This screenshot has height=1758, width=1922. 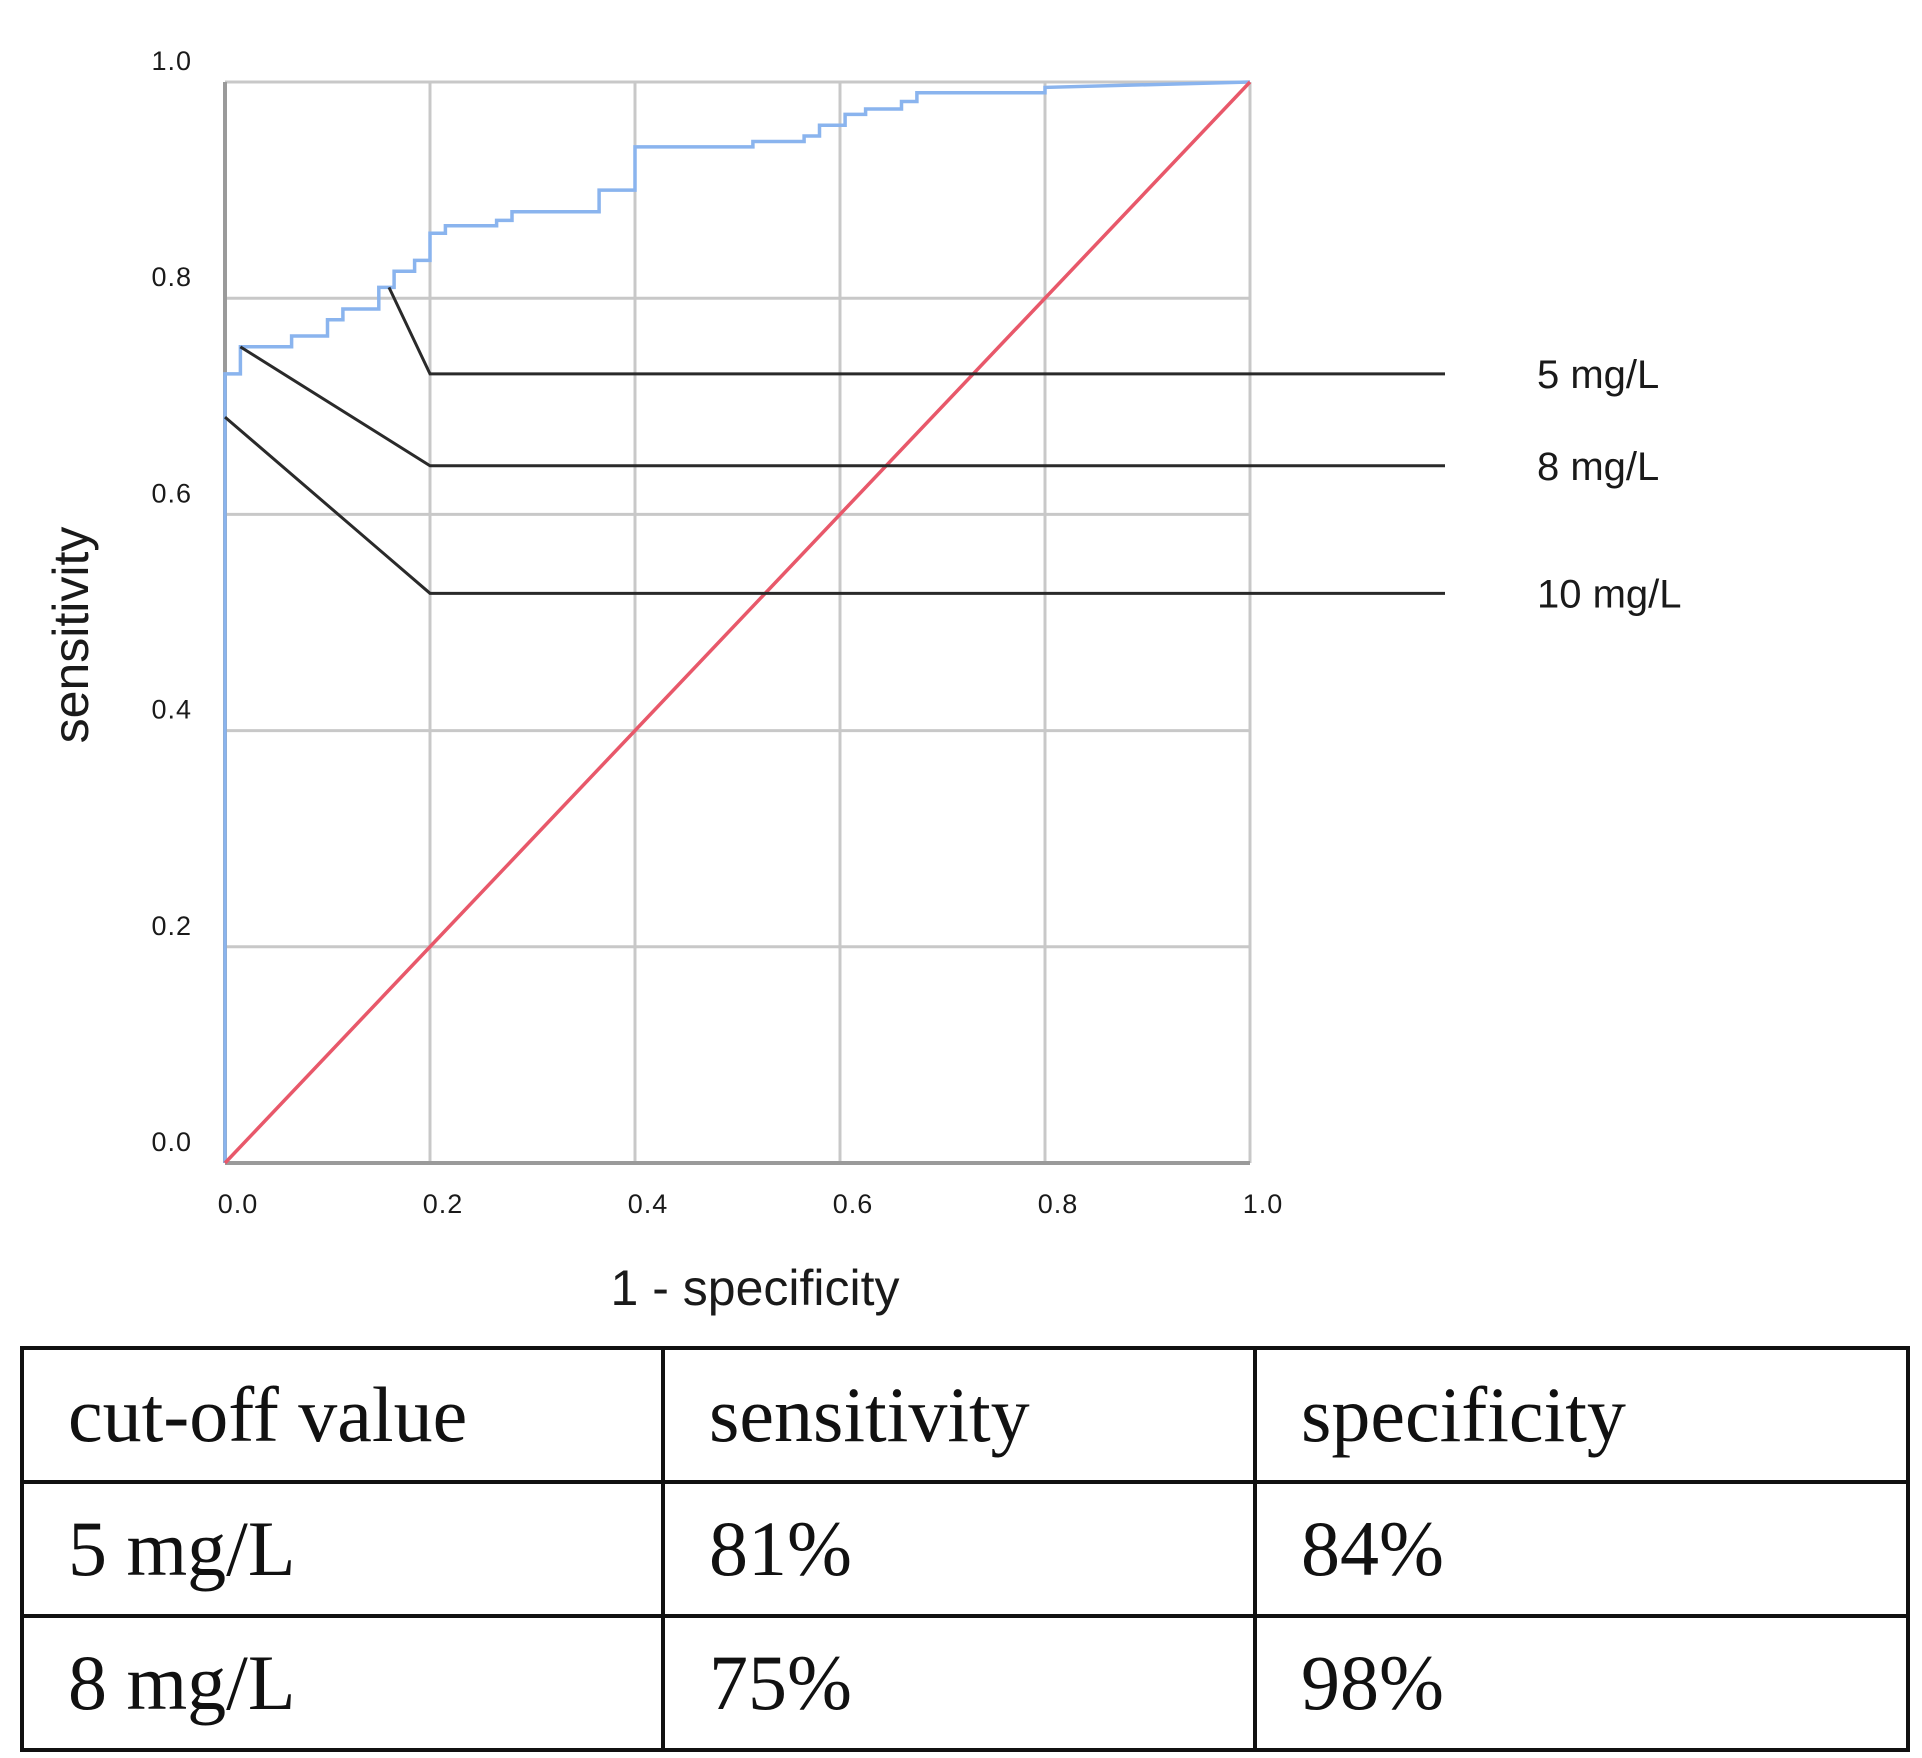 I want to click on cutoff-label: 10 mg/L, so click(x=1609, y=594).